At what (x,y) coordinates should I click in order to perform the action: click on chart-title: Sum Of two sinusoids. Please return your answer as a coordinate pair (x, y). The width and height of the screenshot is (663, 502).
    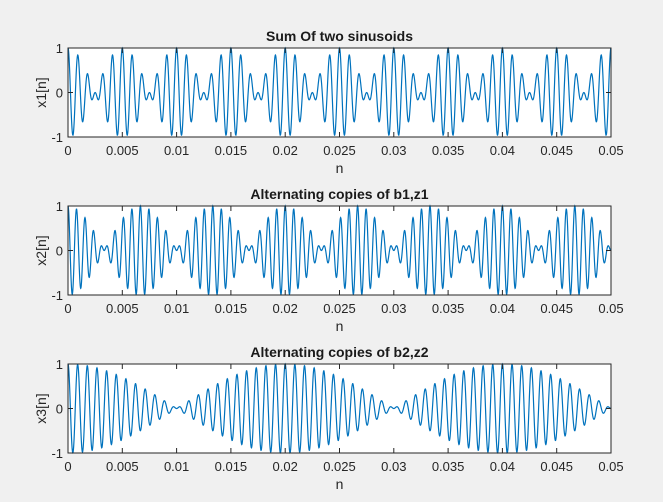
    Looking at the image, I should click on (339, 36).